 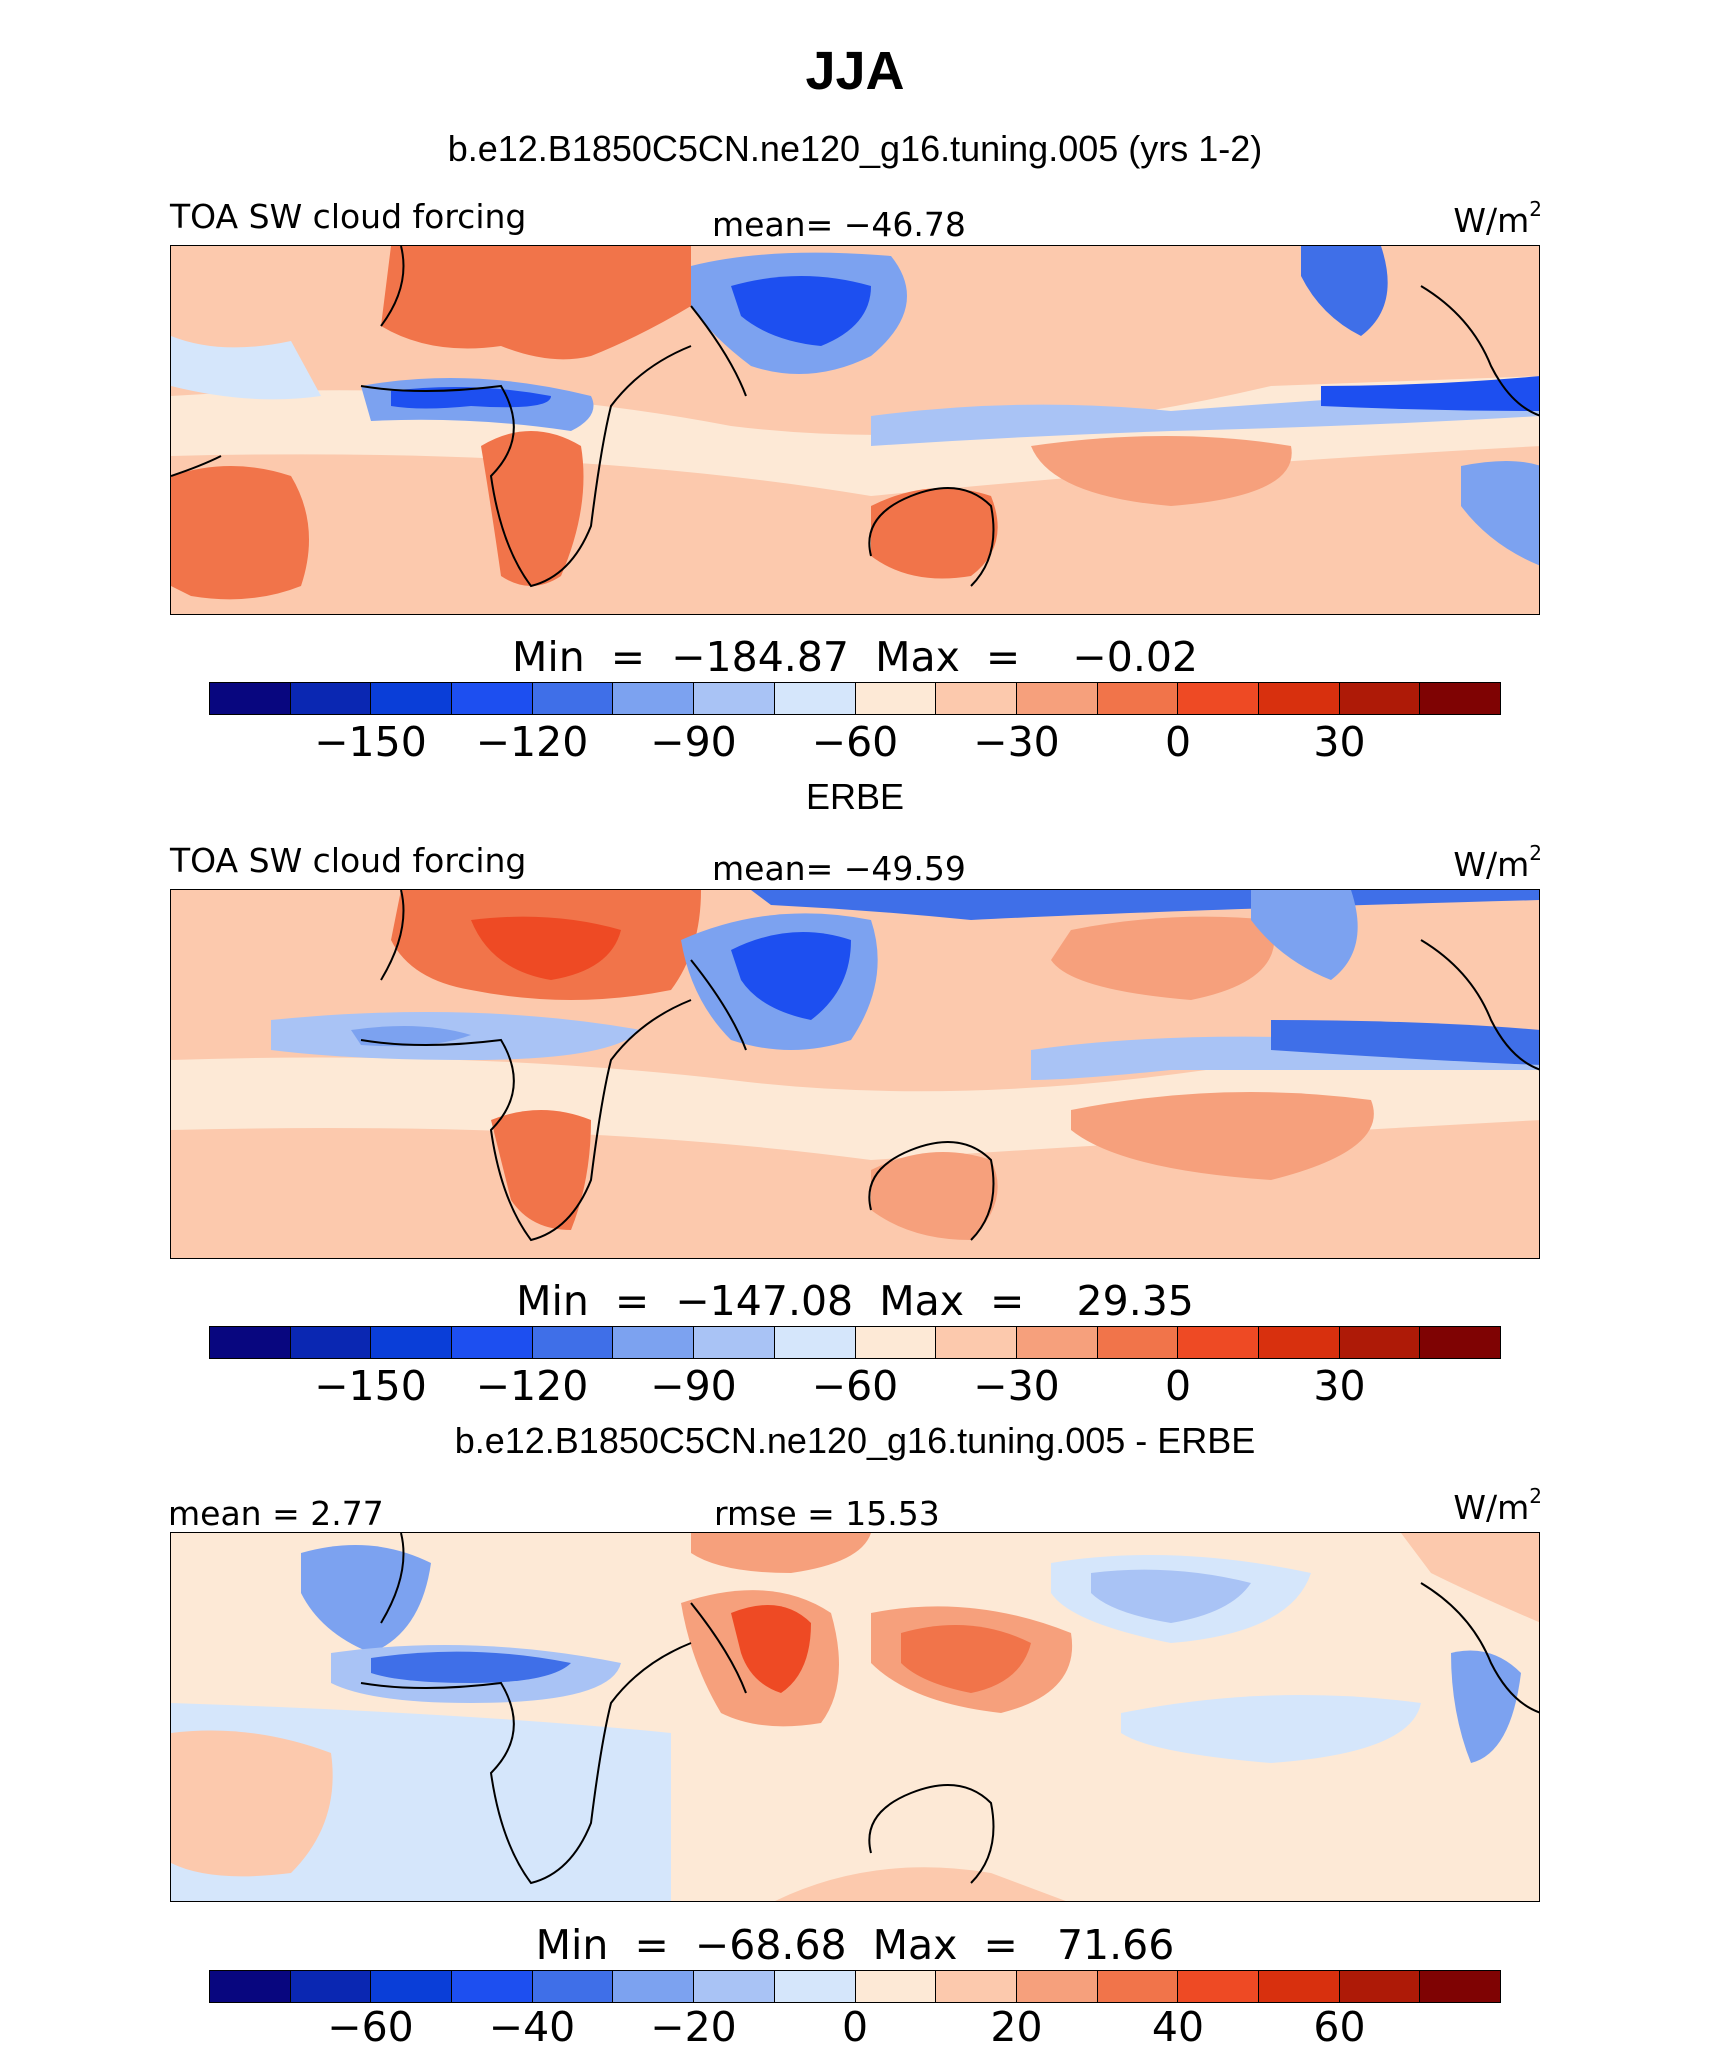 I want to click on panel-1-variable-label: TOA SW cloud forcing, so click(x=348, y=216).